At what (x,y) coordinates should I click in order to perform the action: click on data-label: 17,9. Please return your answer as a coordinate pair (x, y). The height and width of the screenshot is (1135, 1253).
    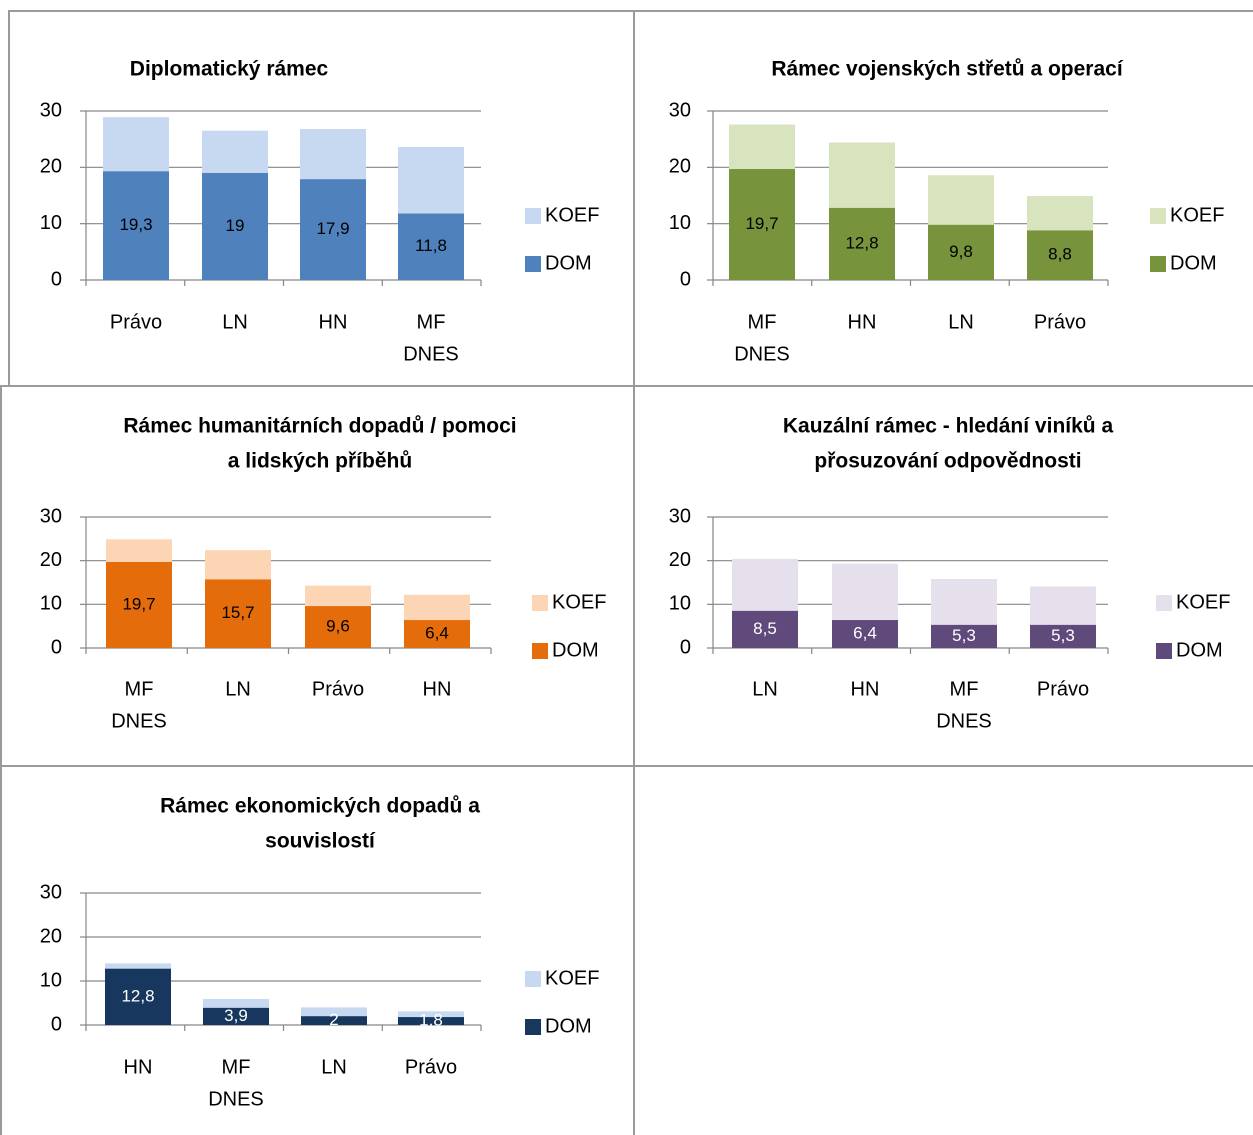
    Looking at the image, I should click on (332, 228).